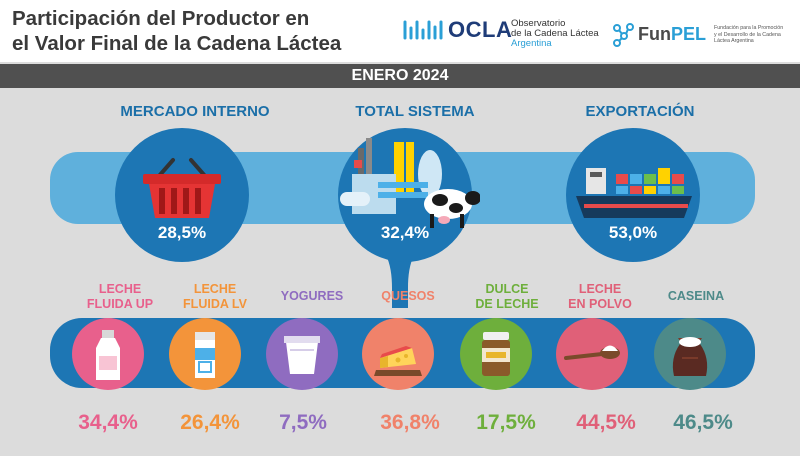  What do you see at coordinates (423, 30) in the screenshot?
I see `ocla-waveform-icon` at bounding box center [423, 30].